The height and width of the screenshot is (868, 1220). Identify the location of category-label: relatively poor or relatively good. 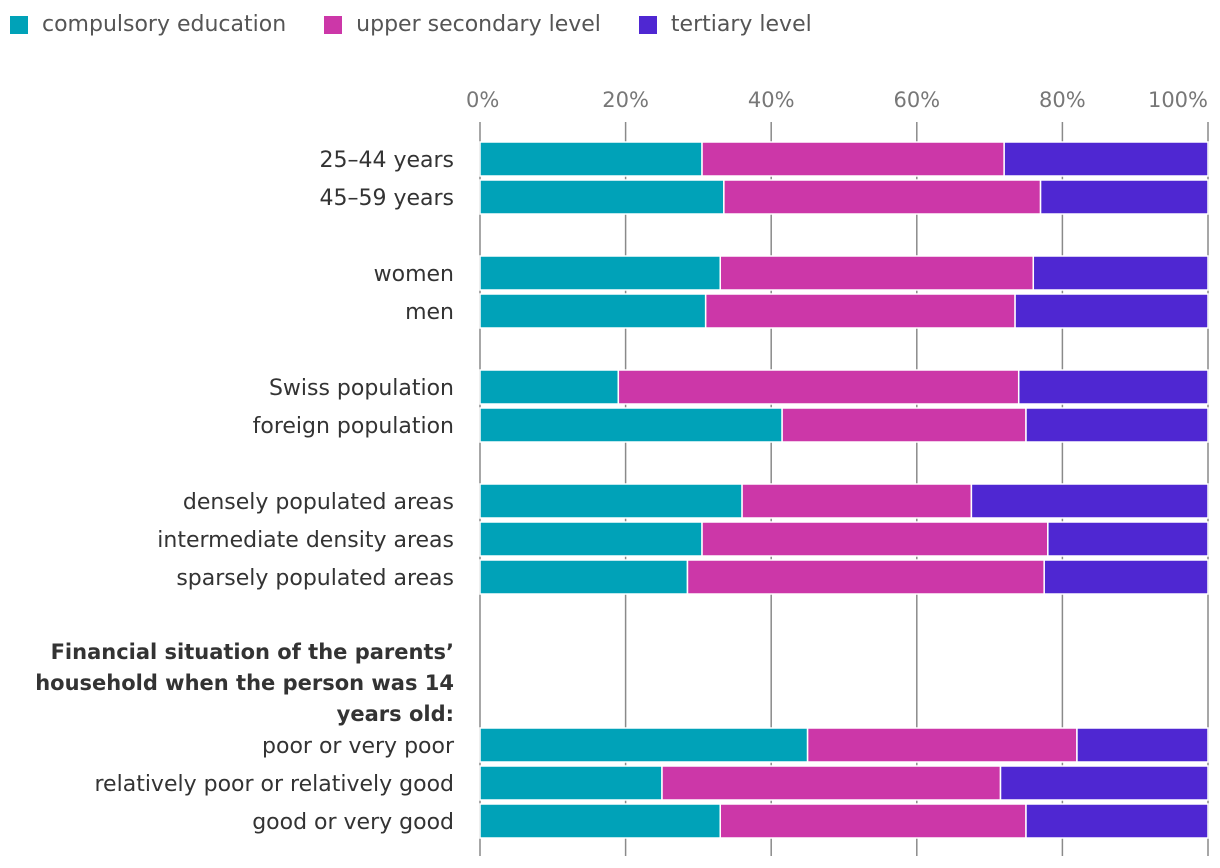
(275, 784).